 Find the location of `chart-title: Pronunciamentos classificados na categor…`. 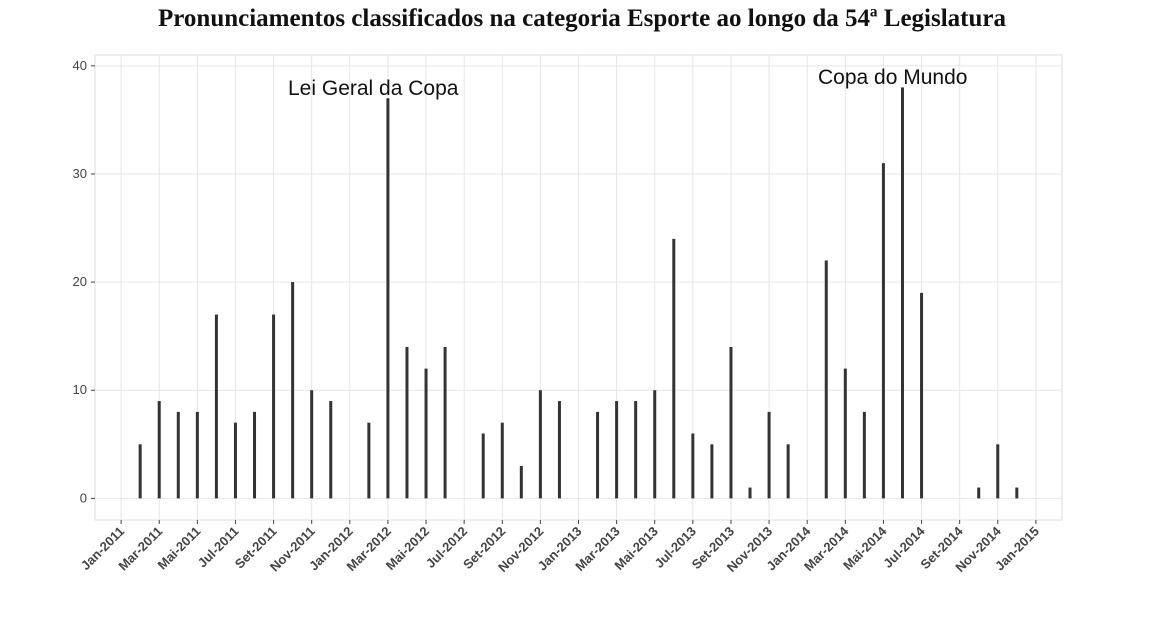

chart-title: Pronunciamentos classificados na categor… is located at coordinates (582, 18).